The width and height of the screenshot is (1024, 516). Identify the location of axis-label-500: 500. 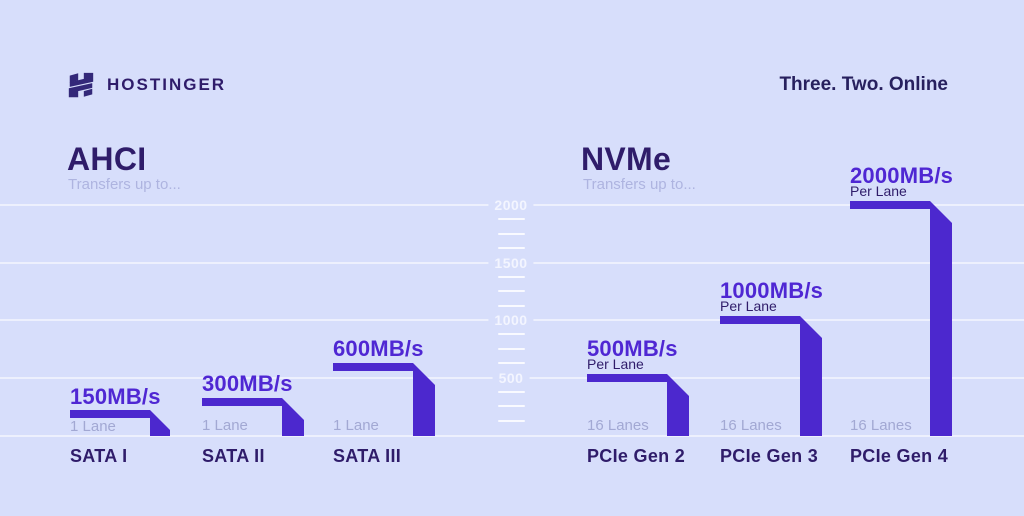
(511, 378).